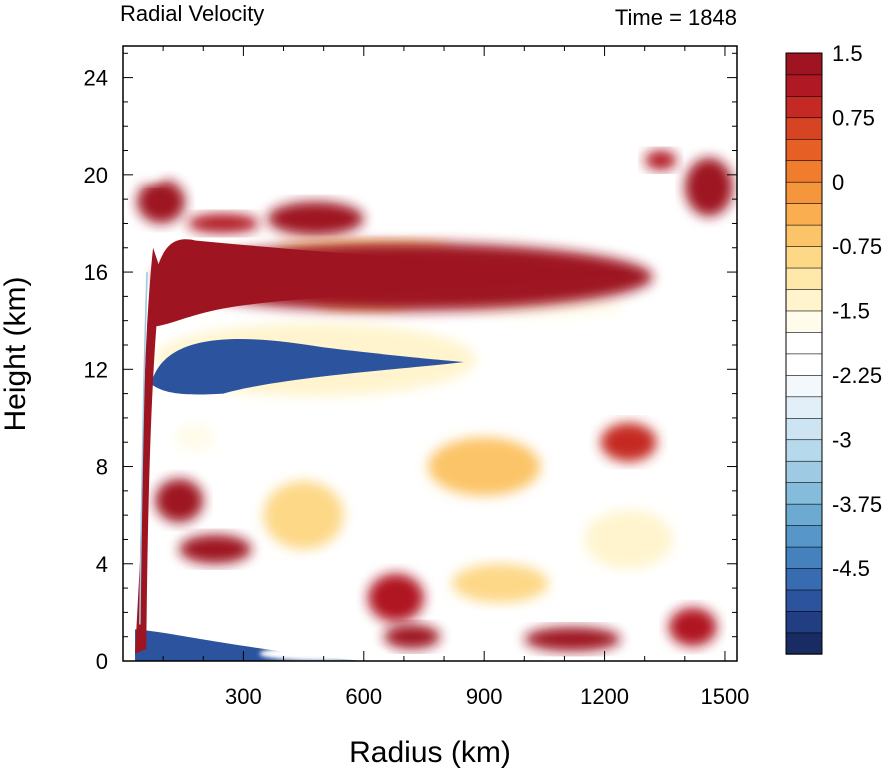  What do you see at coordinates (192, 13) in the screenshot?
I see `chart-title: Radial Velocity` at bounding box center [192, 13].